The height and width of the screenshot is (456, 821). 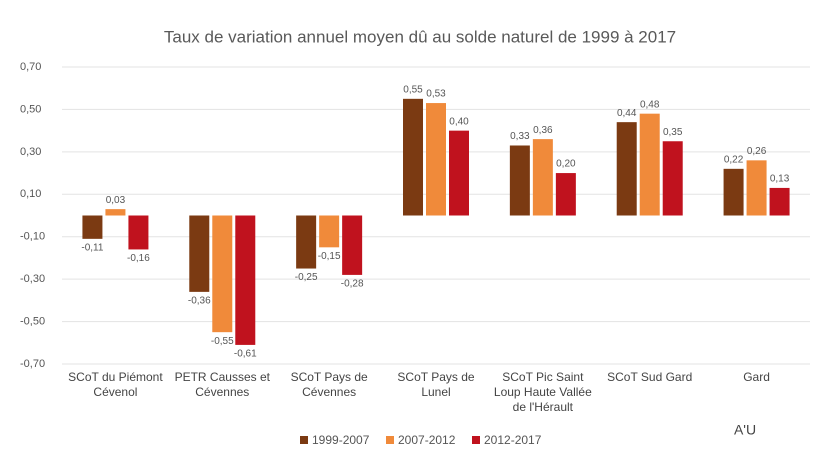 What do you see at coordinates (116, 200) in the screenshot?
I see `value-label: 0,03` at bounding box center [116, 200].